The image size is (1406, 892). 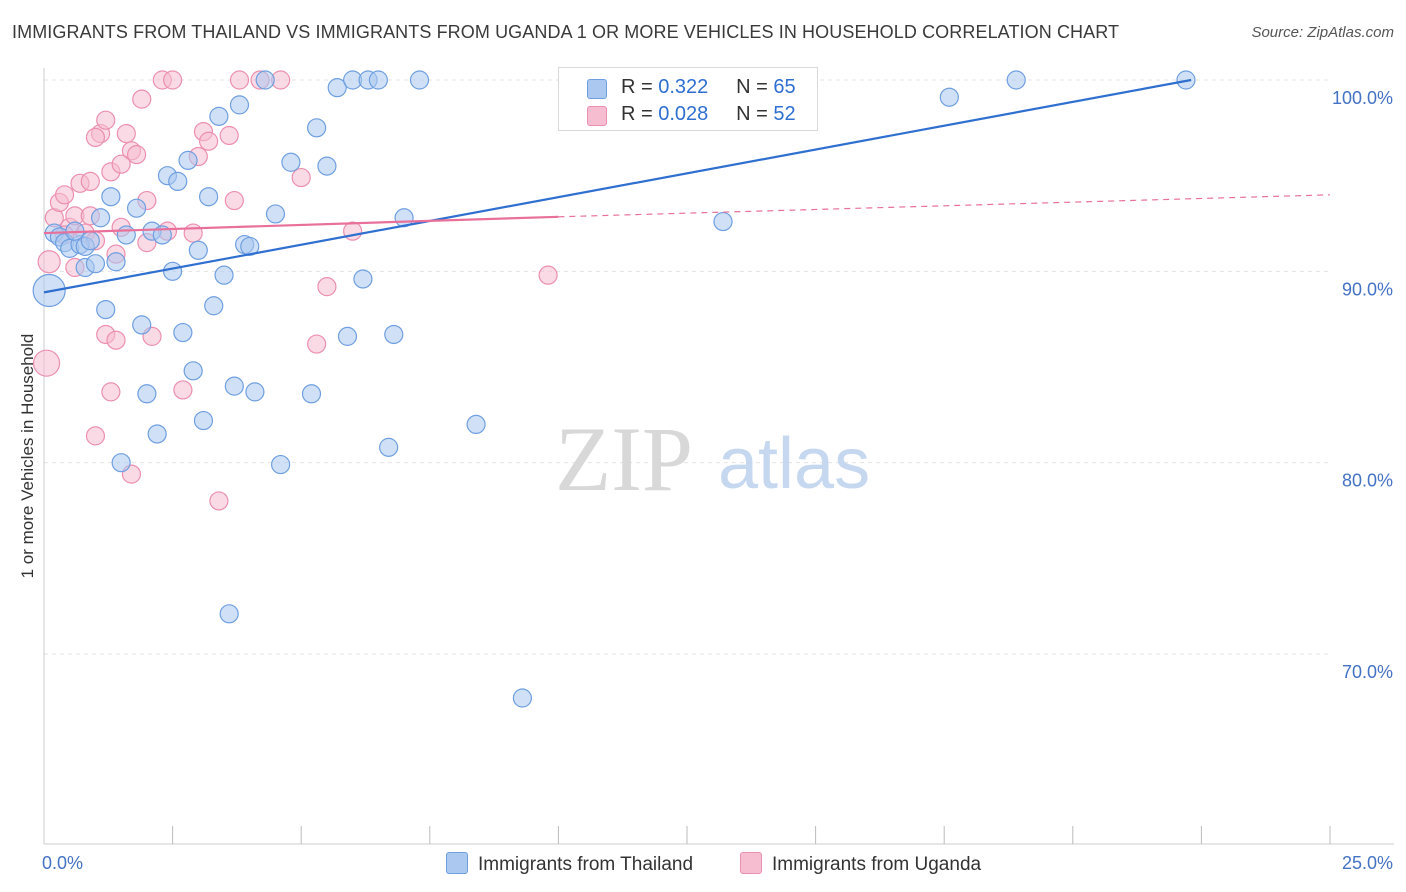 I want to click on legend-box: R = 0.322 N = 65 R = 0.028 N = 52, so click(x=688, y=99).